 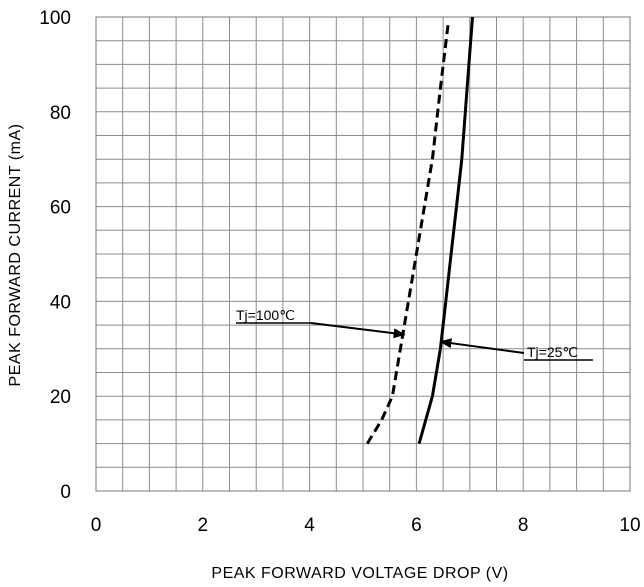 I want to click on y-tick-label: 100, so click(x=55, y=18).